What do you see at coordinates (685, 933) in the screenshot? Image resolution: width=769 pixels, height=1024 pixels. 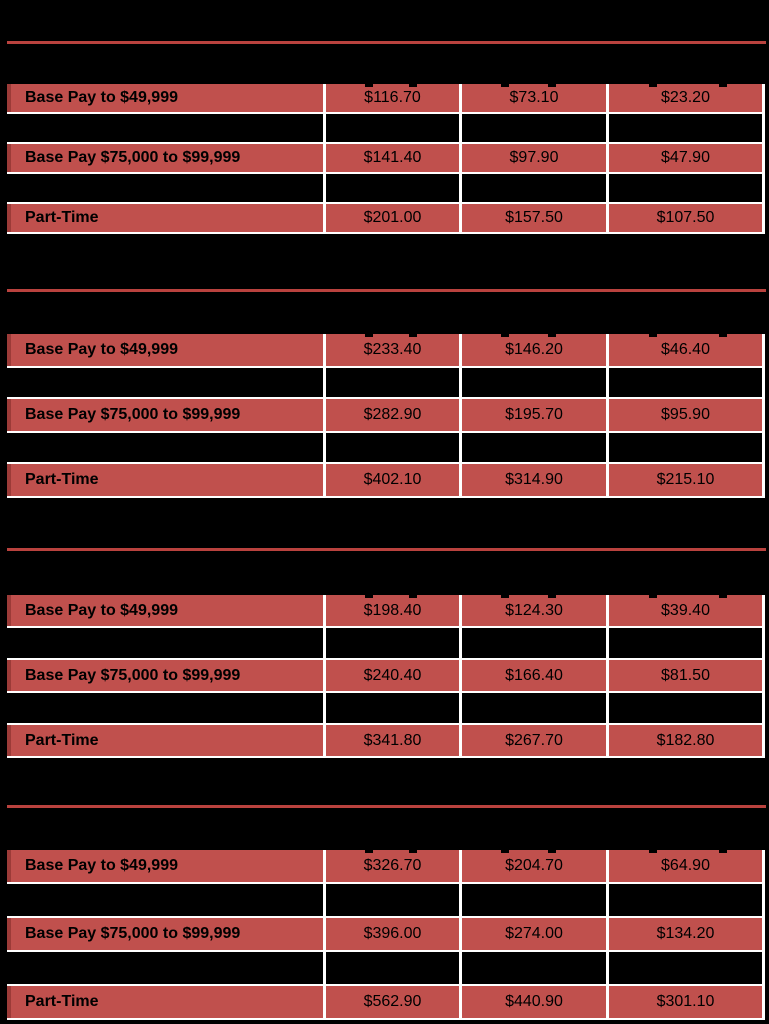 I see `rate-cell: $134.20` at bounding box center [685, 933].